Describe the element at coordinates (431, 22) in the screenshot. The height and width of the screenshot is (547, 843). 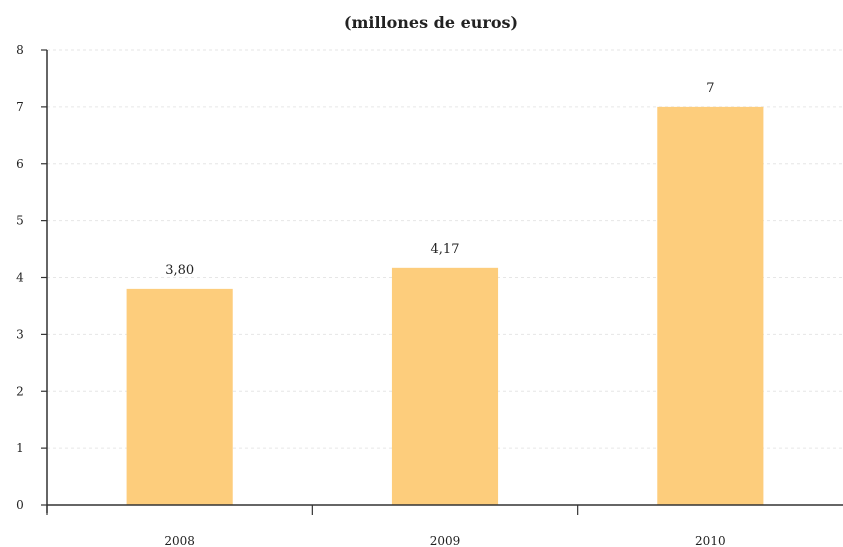
I see `chart-title: (millones de euros)` at that location.